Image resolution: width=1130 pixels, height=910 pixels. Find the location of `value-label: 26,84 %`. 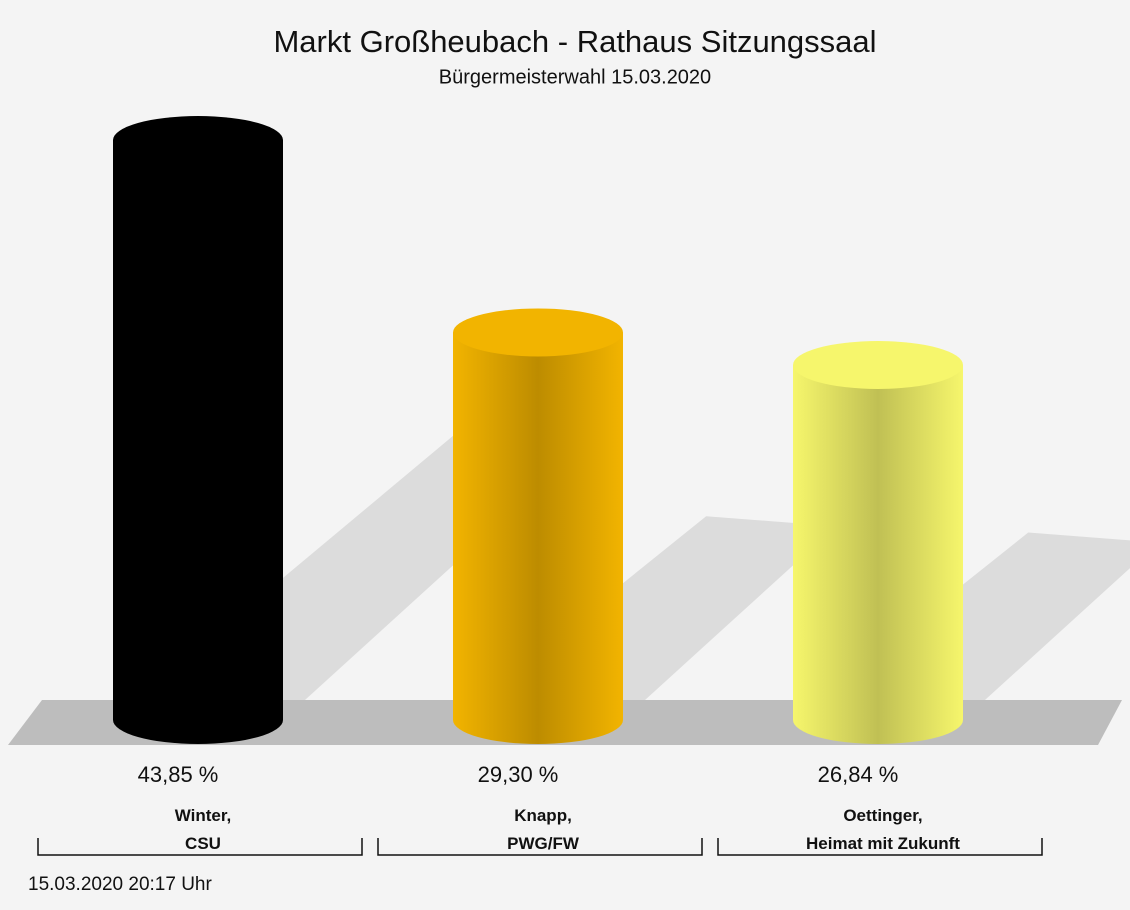

value-label: 26,84 % is located at coordinates (858, 774).